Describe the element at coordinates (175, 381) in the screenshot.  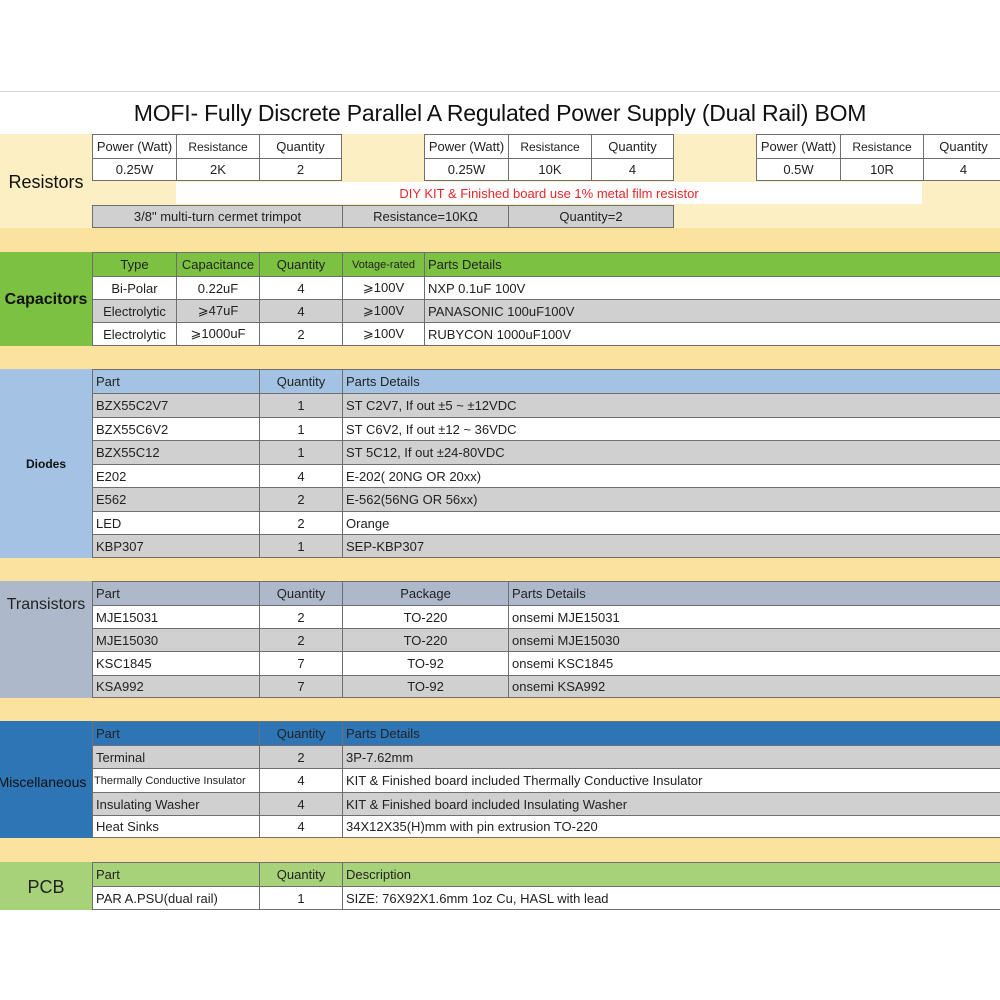
I see `diode-header-part: Part` at that location.